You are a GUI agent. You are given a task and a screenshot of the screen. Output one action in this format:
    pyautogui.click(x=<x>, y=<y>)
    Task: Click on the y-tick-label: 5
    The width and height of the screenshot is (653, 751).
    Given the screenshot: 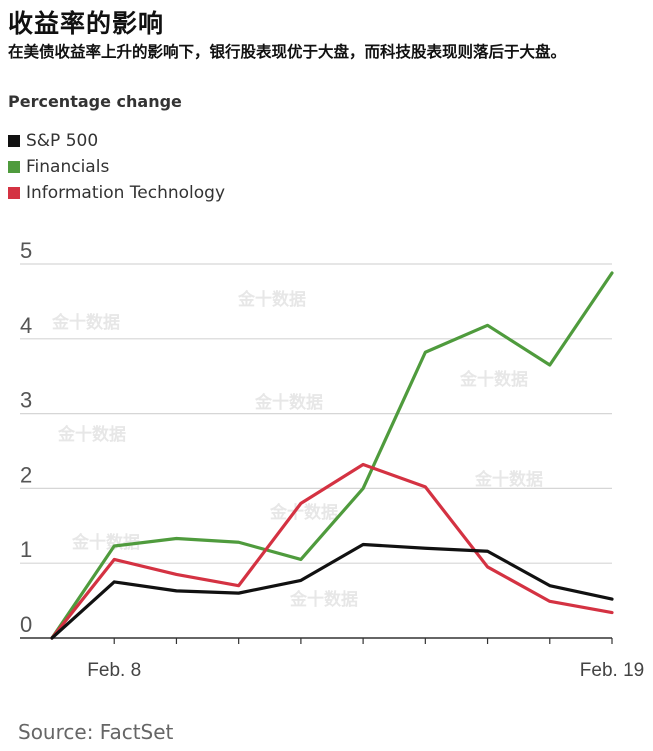 What is the action you would take?
    pyautogui.click(x=26, y=250)
    